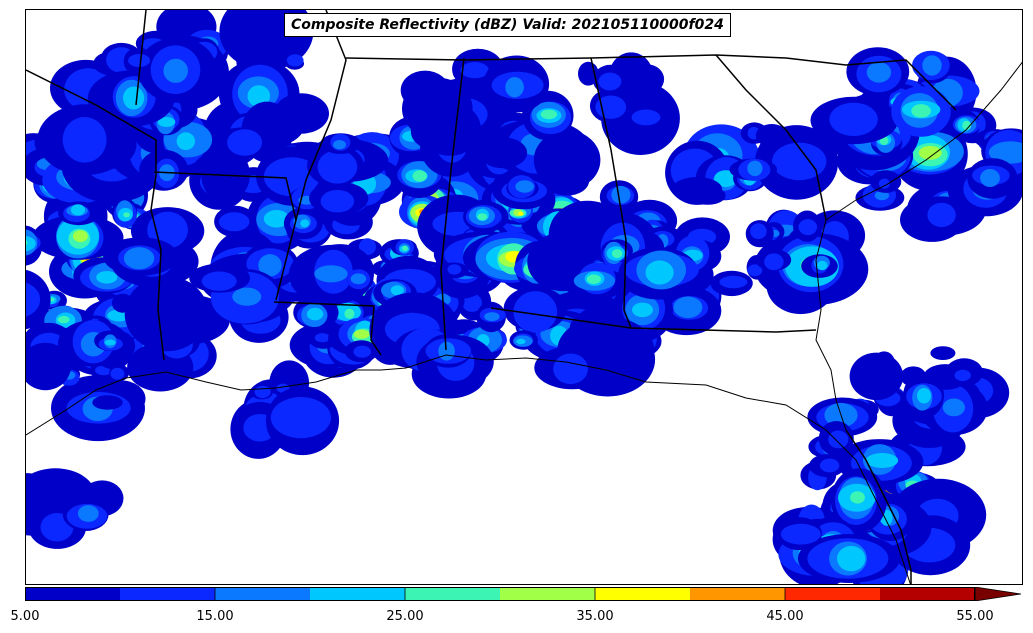 The height and width of the screenshot is (633, 1033). What do you see at coordinates (327, 328) in the screenshot?
I see `state-border-la-ms` at bounding box center [327, 328].